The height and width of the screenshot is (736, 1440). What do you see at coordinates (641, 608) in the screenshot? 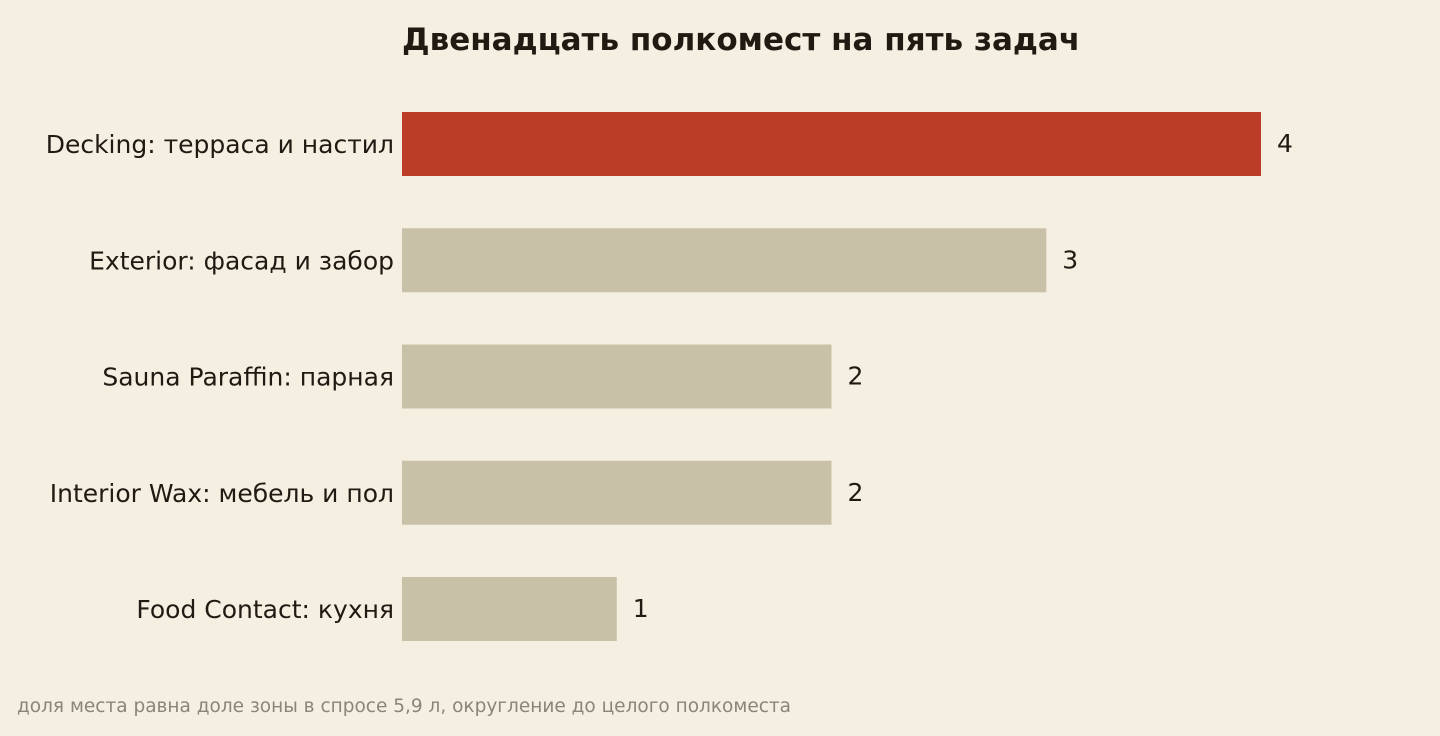
I see `value-label: 1` at bounding box center [641, 608].